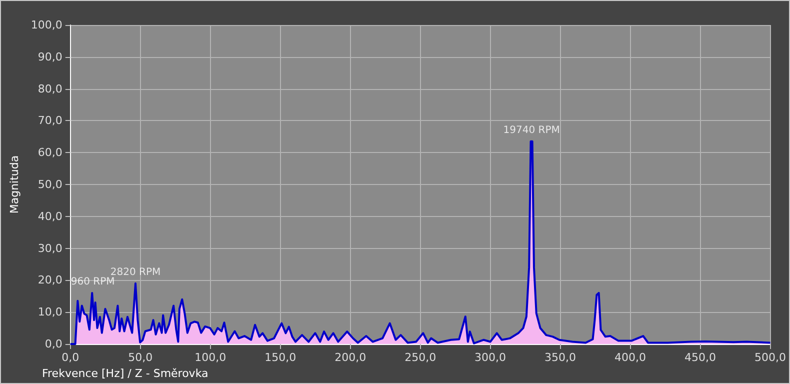 Image resolution: width=790 pixels, height=384 pixels. What do you see at coordinates (50, 184) in the screenshot?
I see `y-tick-label: 50,0` at bounding box center [50, 184].